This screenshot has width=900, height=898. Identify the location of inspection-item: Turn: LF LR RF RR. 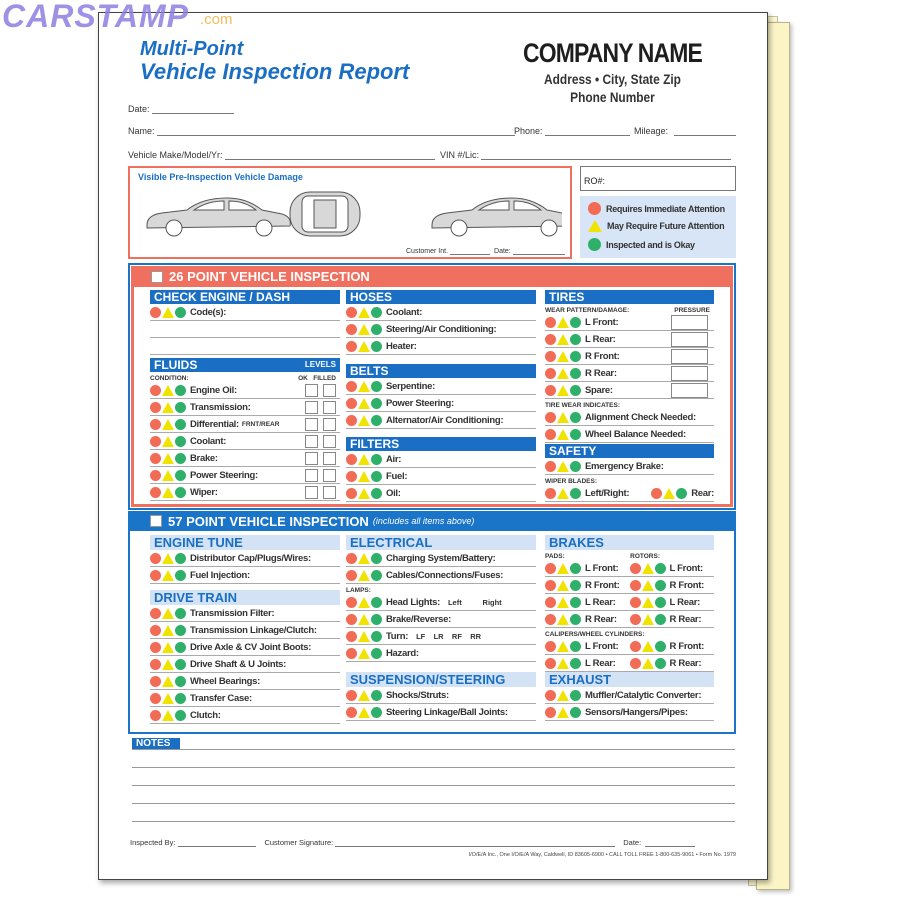
(441, 636).